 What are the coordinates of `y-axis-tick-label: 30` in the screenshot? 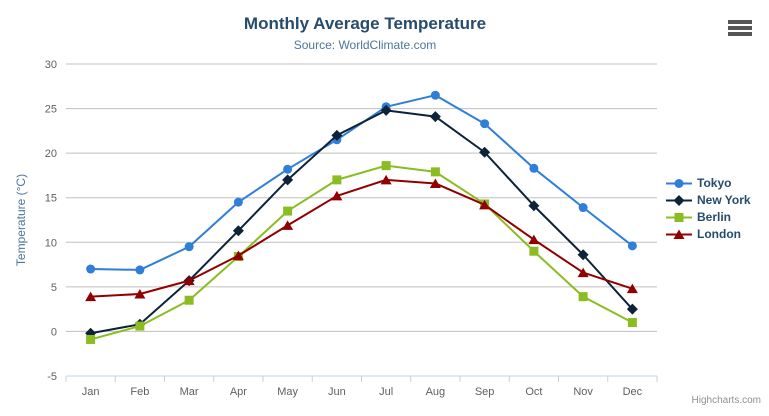 It's located at (51, 65).